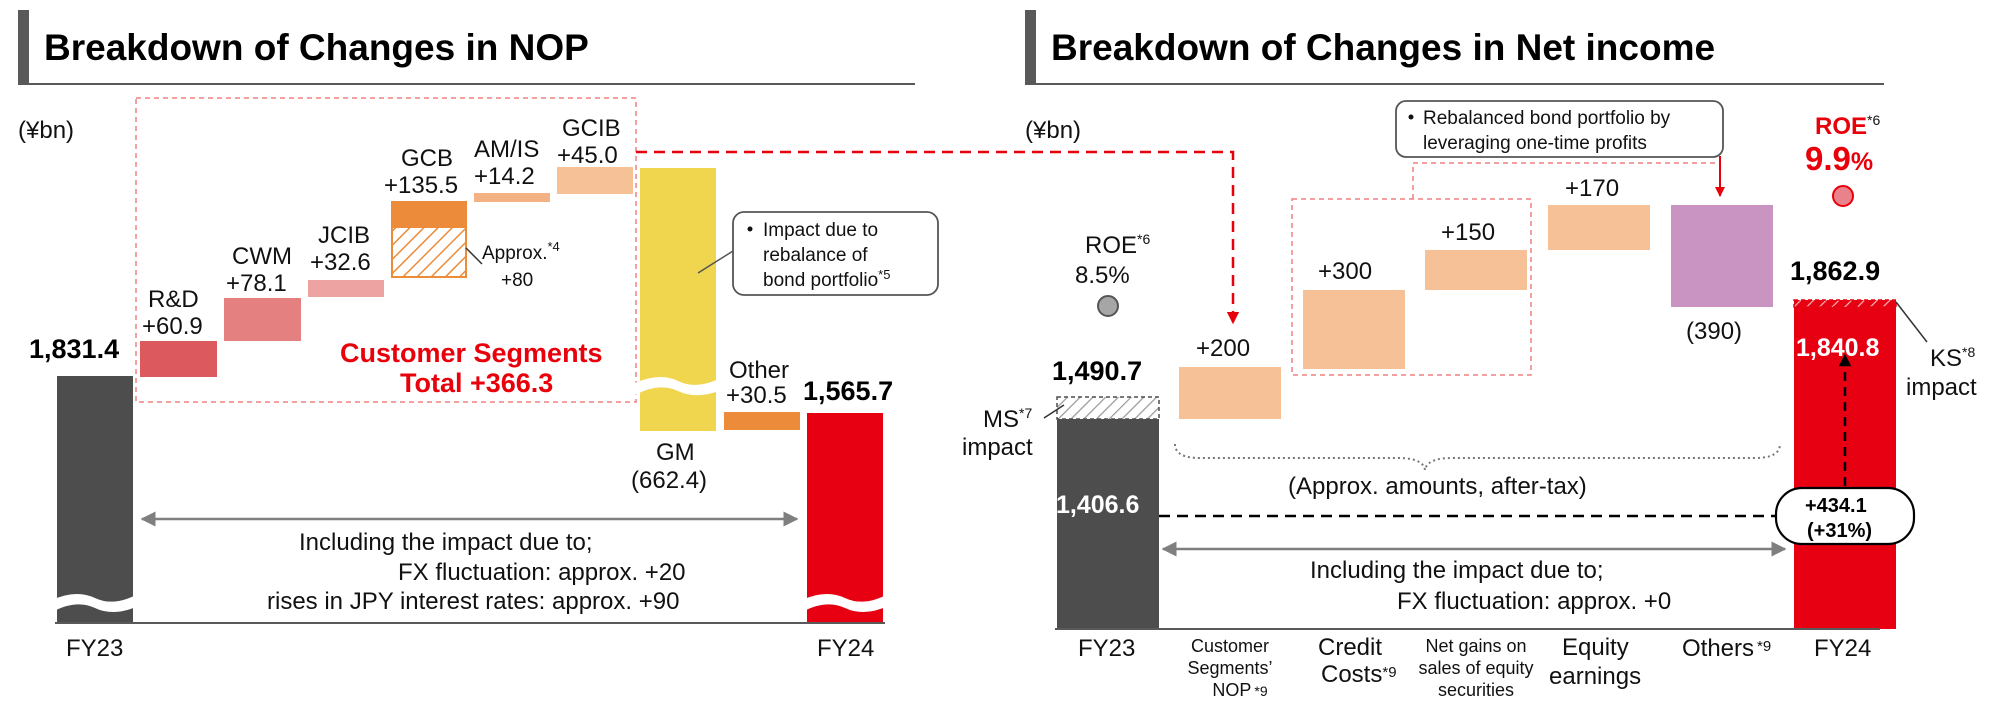 The width and height of the screenshot is (2000, 710). What do you see at coordinates (427, 158) in the screenshot?
I see `nop-cat-gcb: GCB` at bounding box center [427, 158].